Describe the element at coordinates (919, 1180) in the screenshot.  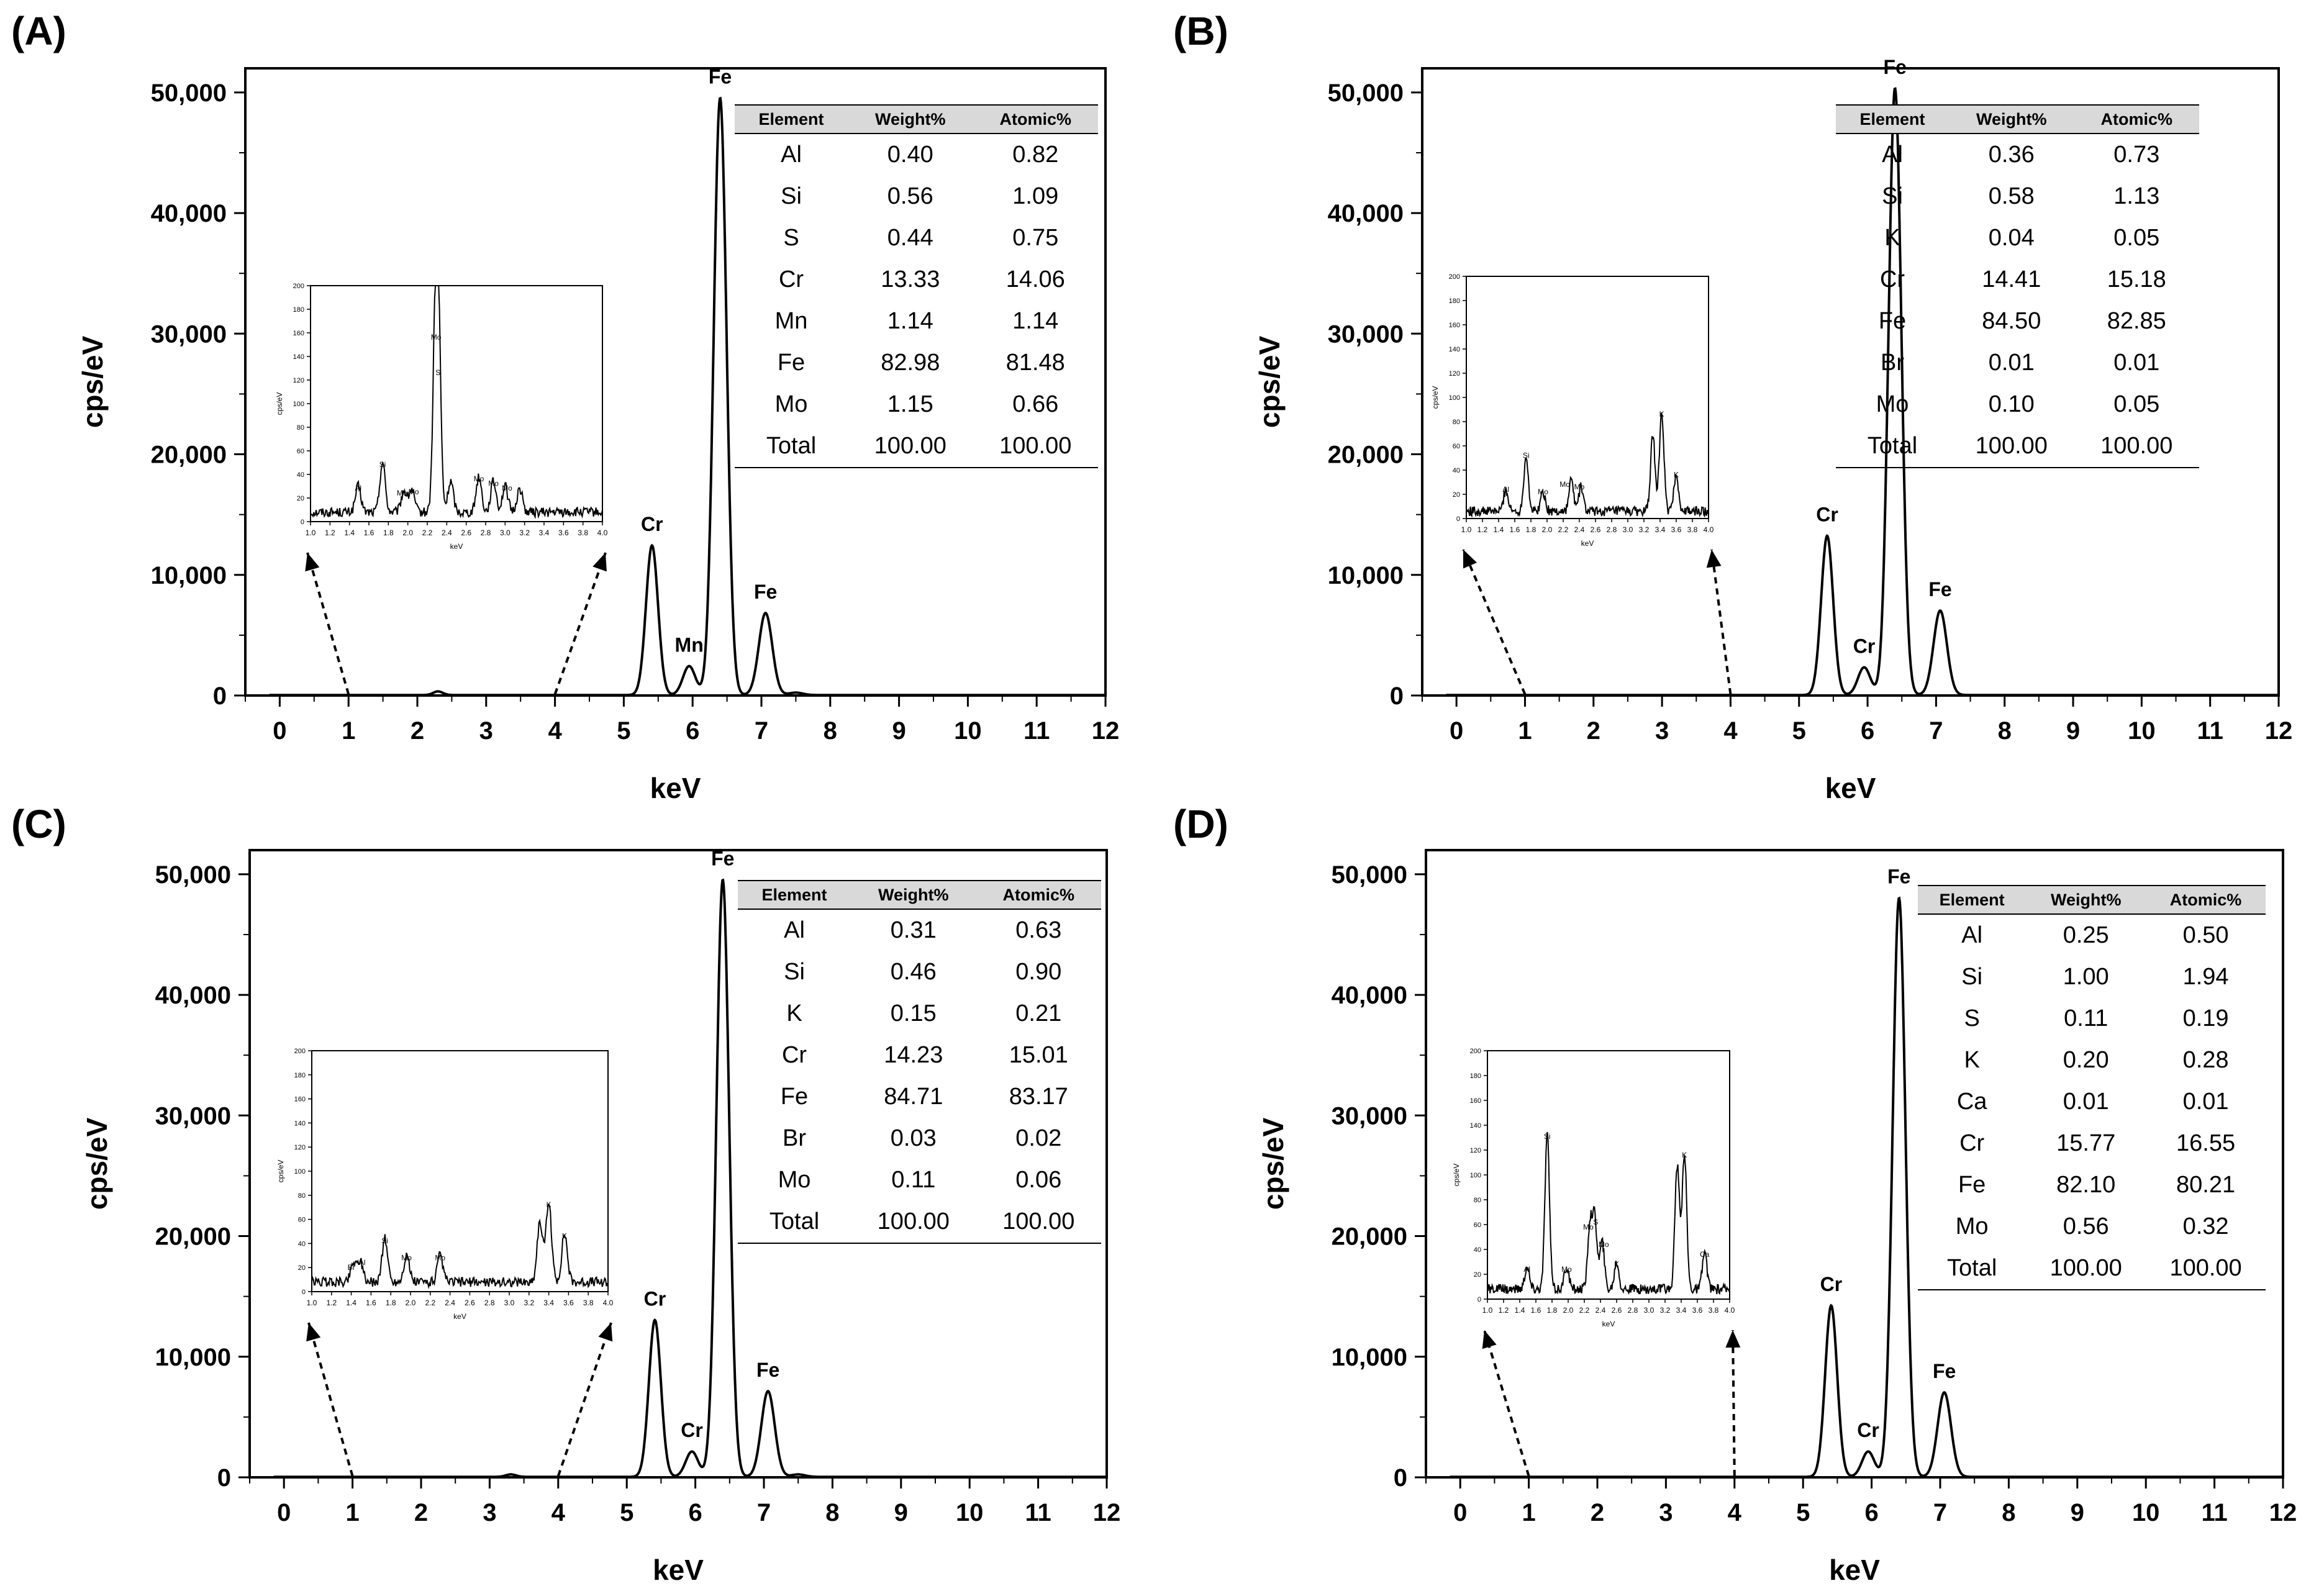
I see `table-row: Mo 0.11 0.06` at that location.